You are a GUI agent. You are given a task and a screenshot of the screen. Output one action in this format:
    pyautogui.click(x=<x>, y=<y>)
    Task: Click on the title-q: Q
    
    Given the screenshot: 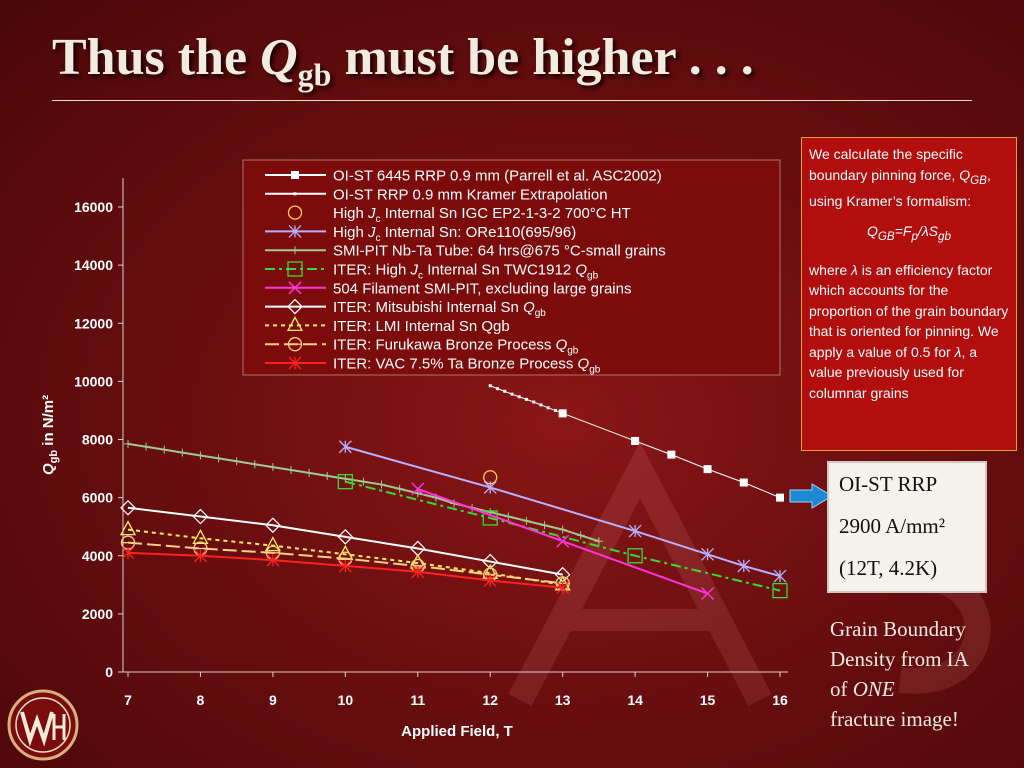 What is the action you would take?
    pyautogui.click(x=279, y=57)
    